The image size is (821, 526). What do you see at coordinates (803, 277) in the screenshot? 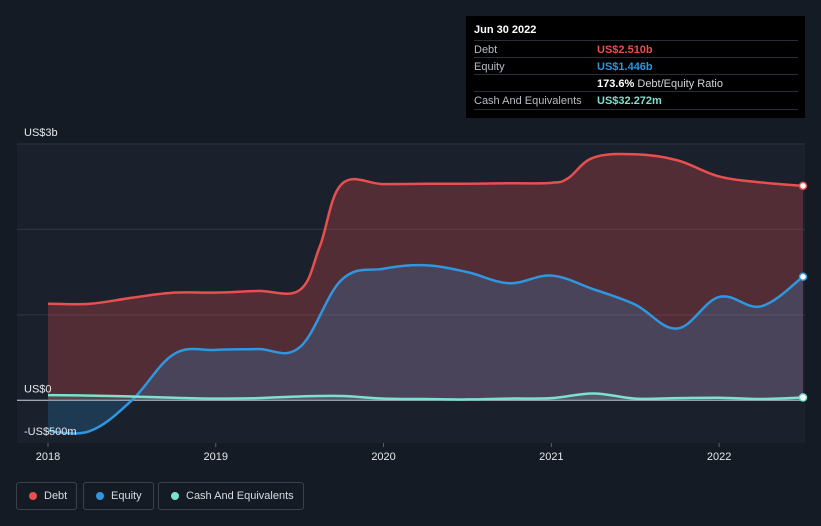
I see `equity-point` at bounding box center [803, 277].